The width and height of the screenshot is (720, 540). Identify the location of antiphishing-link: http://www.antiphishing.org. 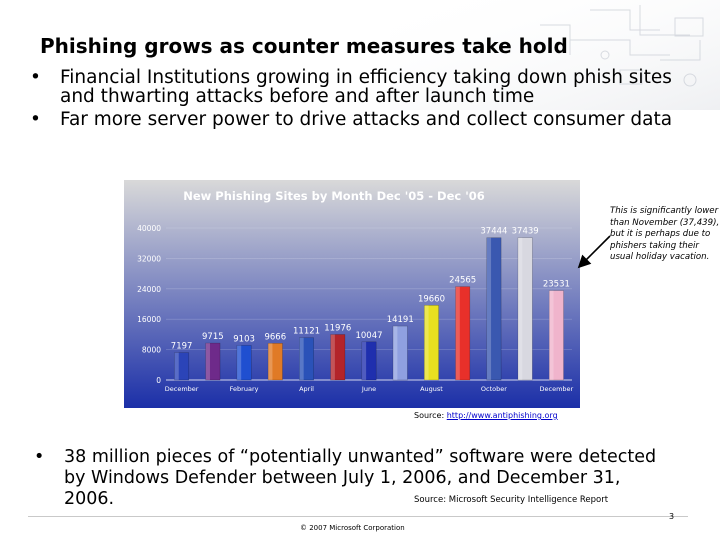
(502, 415).